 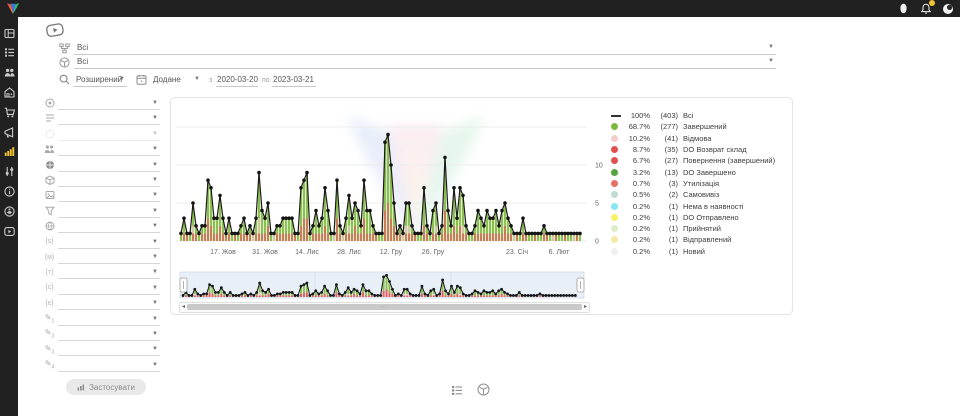 I want to click on video-hint-icon, so click(x=55, y=30).